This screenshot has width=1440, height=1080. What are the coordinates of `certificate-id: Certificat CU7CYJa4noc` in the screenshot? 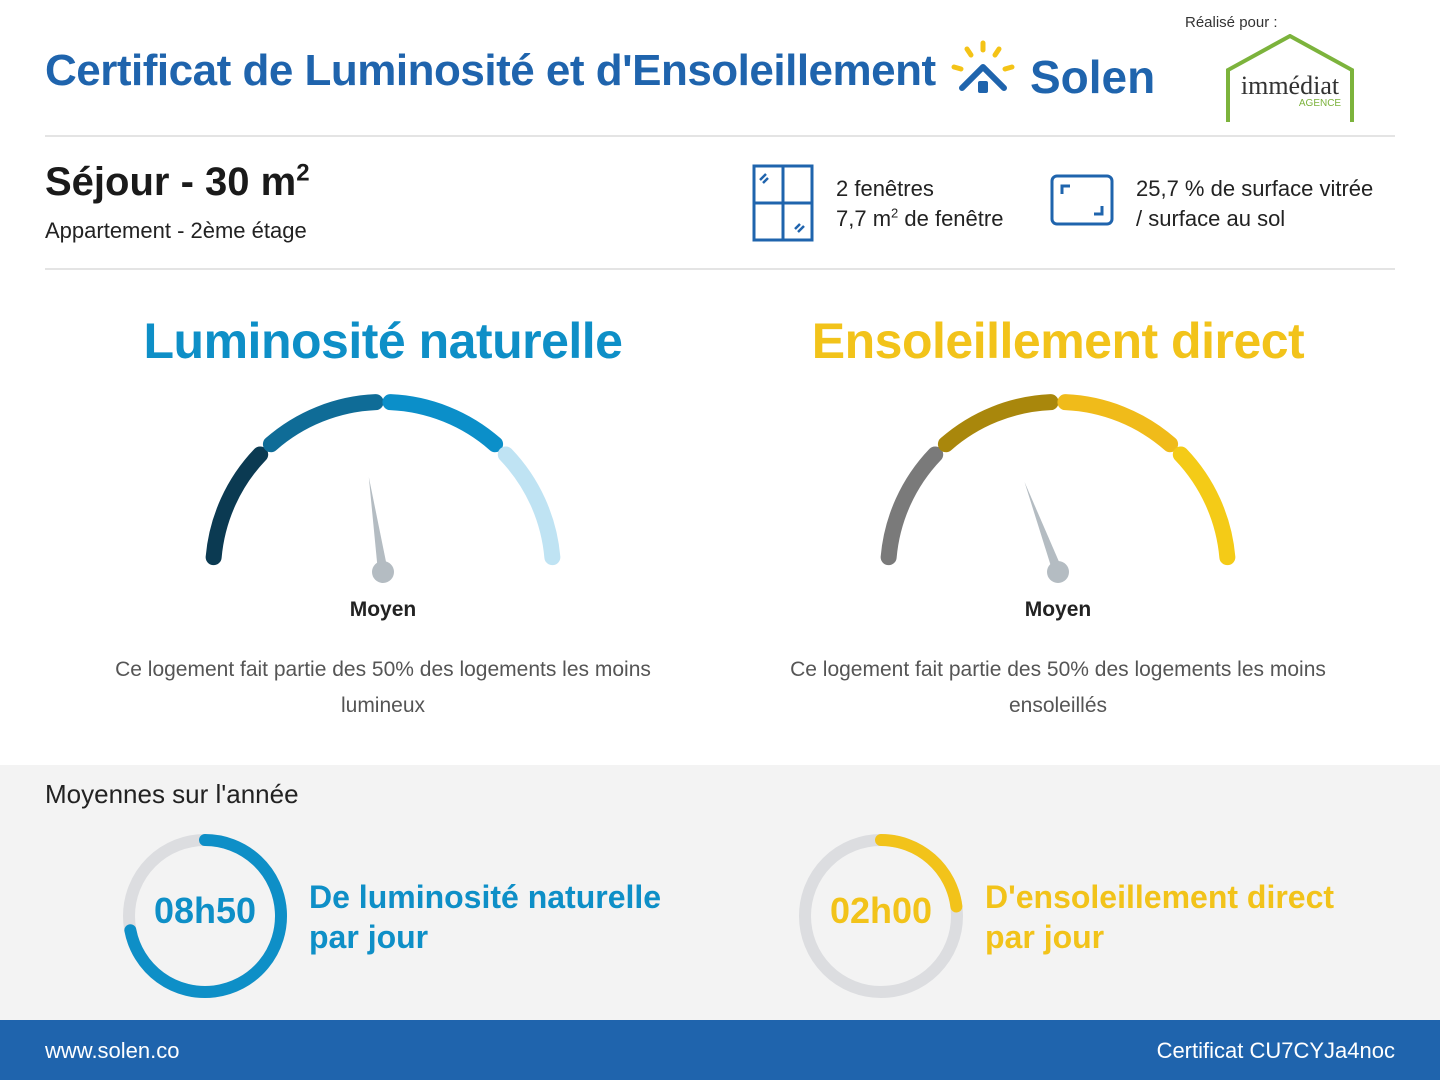 It's located at (1275, 1050).